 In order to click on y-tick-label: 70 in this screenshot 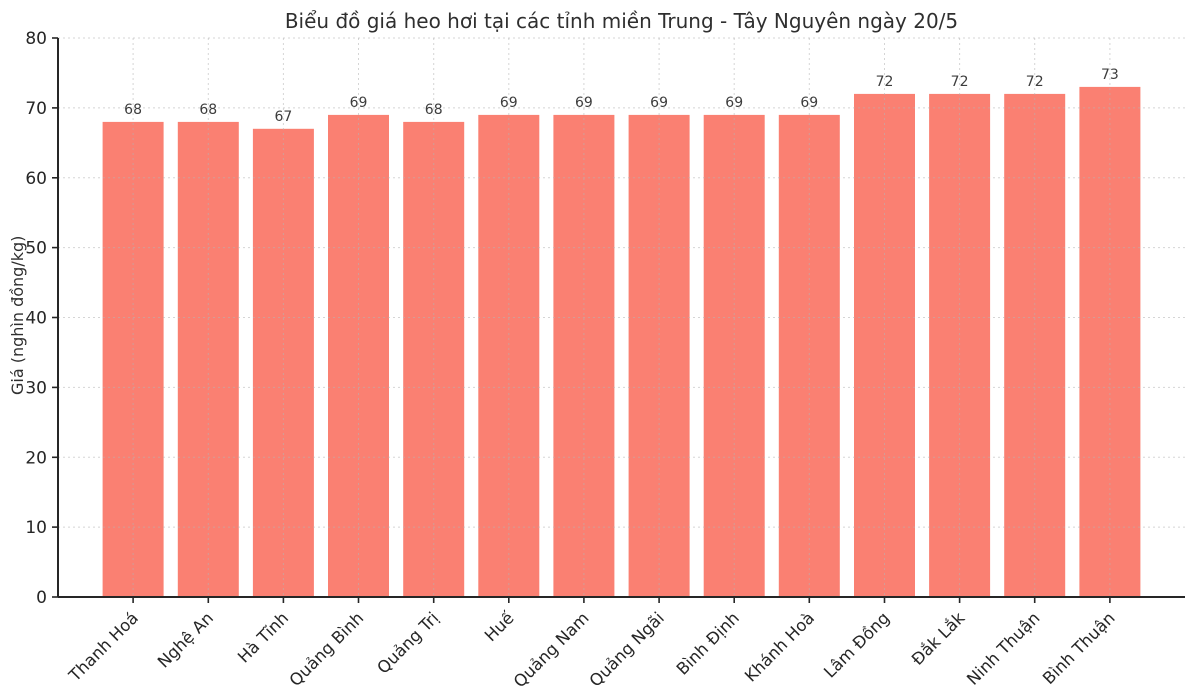, I will do `click(36, 109)`.